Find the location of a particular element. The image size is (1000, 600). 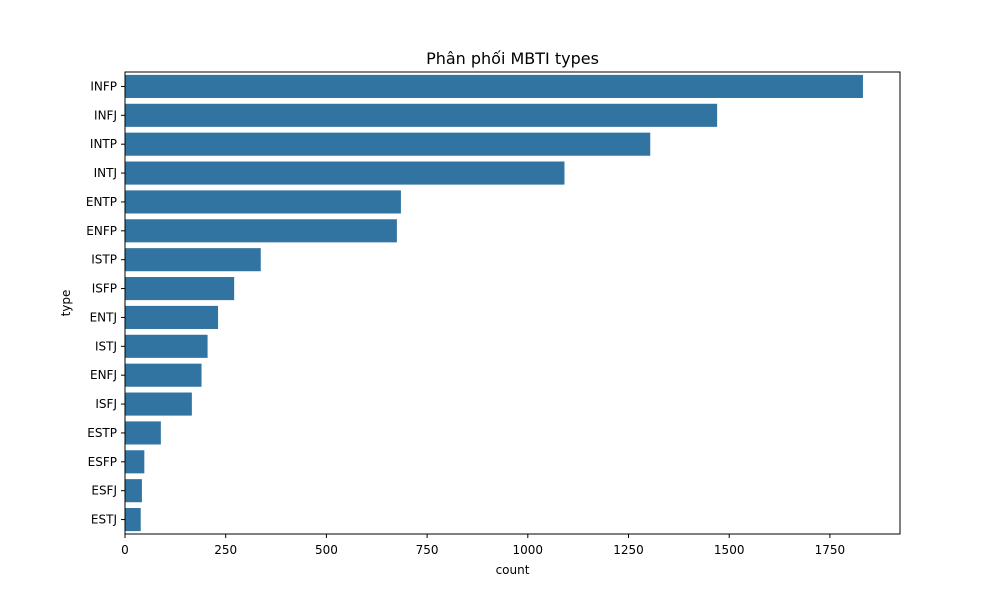

y-tick-label: INTP is located at coordinates (103, 144).